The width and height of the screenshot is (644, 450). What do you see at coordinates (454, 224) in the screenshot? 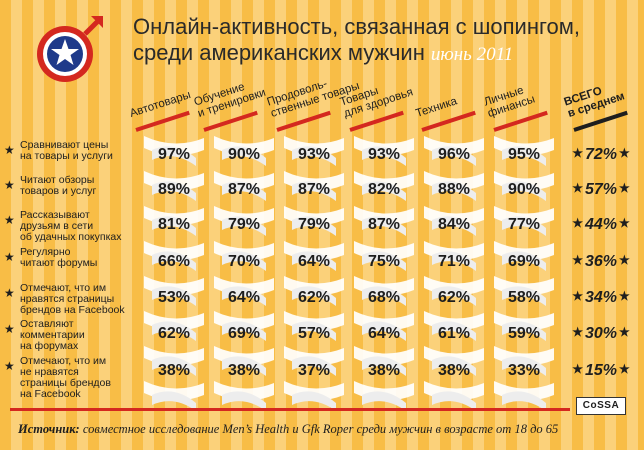
I see `value-cell: 84%` at bounding box center [454, 224].